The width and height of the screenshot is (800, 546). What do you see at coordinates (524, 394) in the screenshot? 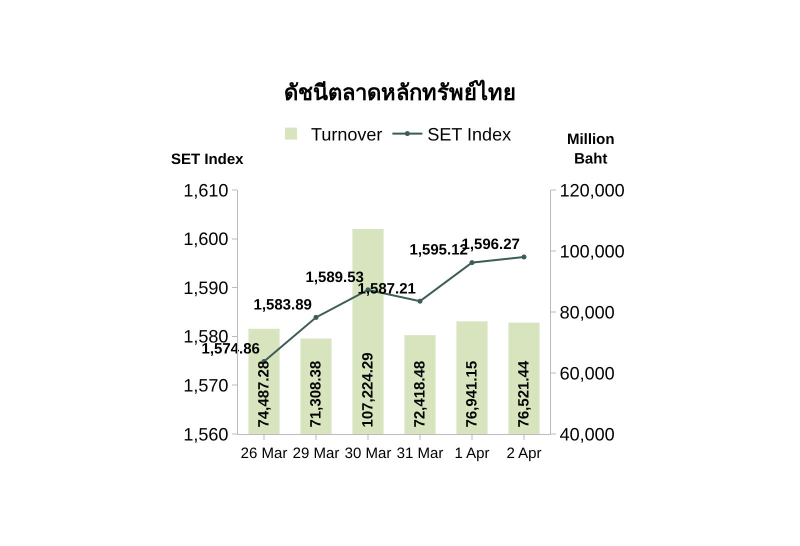
I see `data-label: 76,521.44` at bounding box center [524, 394].